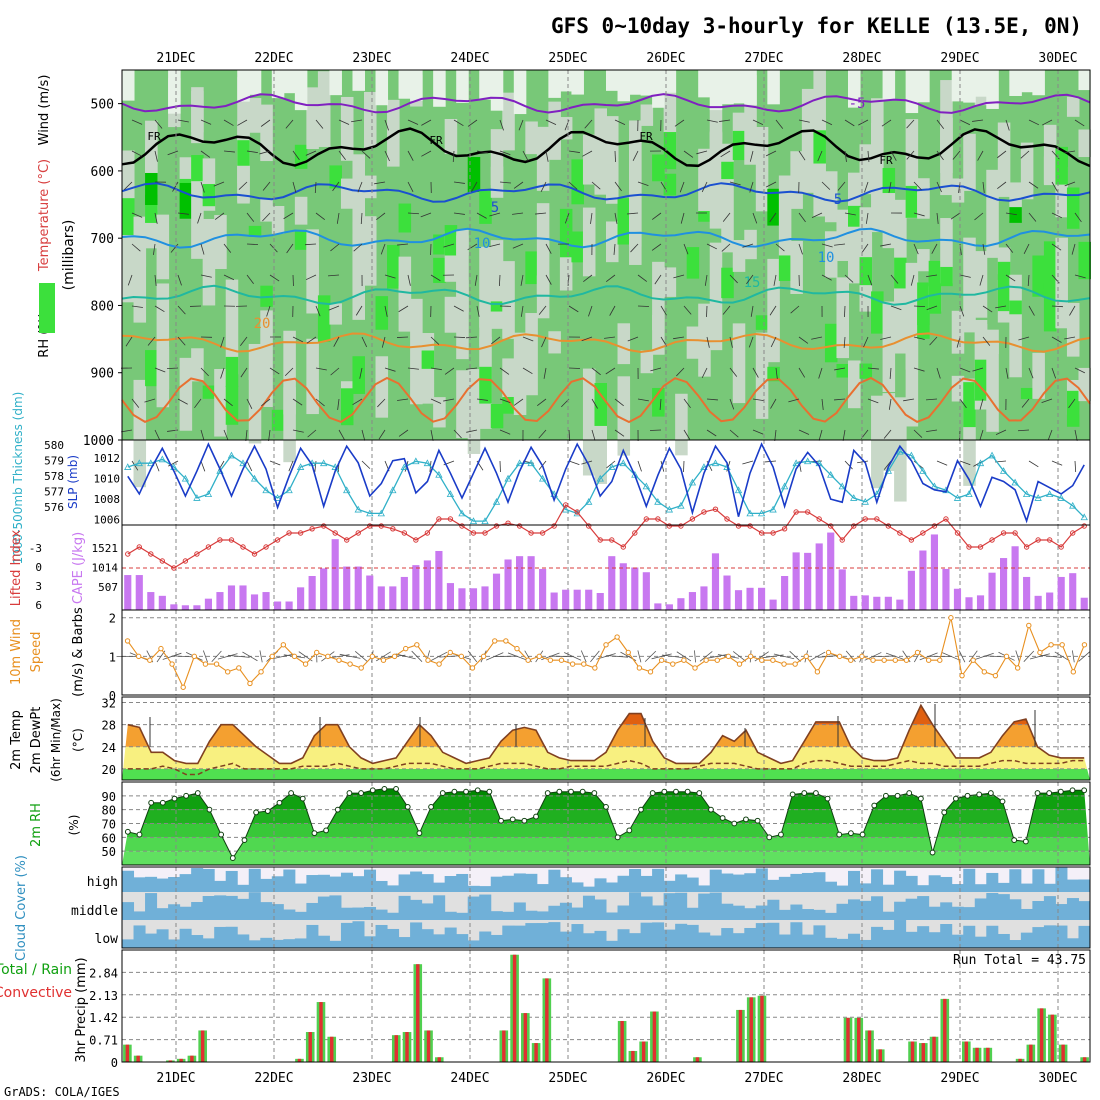  Describe the element at coordinates (54, 461) in the screenshot. I see `thickness-tick-label: 579` at that location.